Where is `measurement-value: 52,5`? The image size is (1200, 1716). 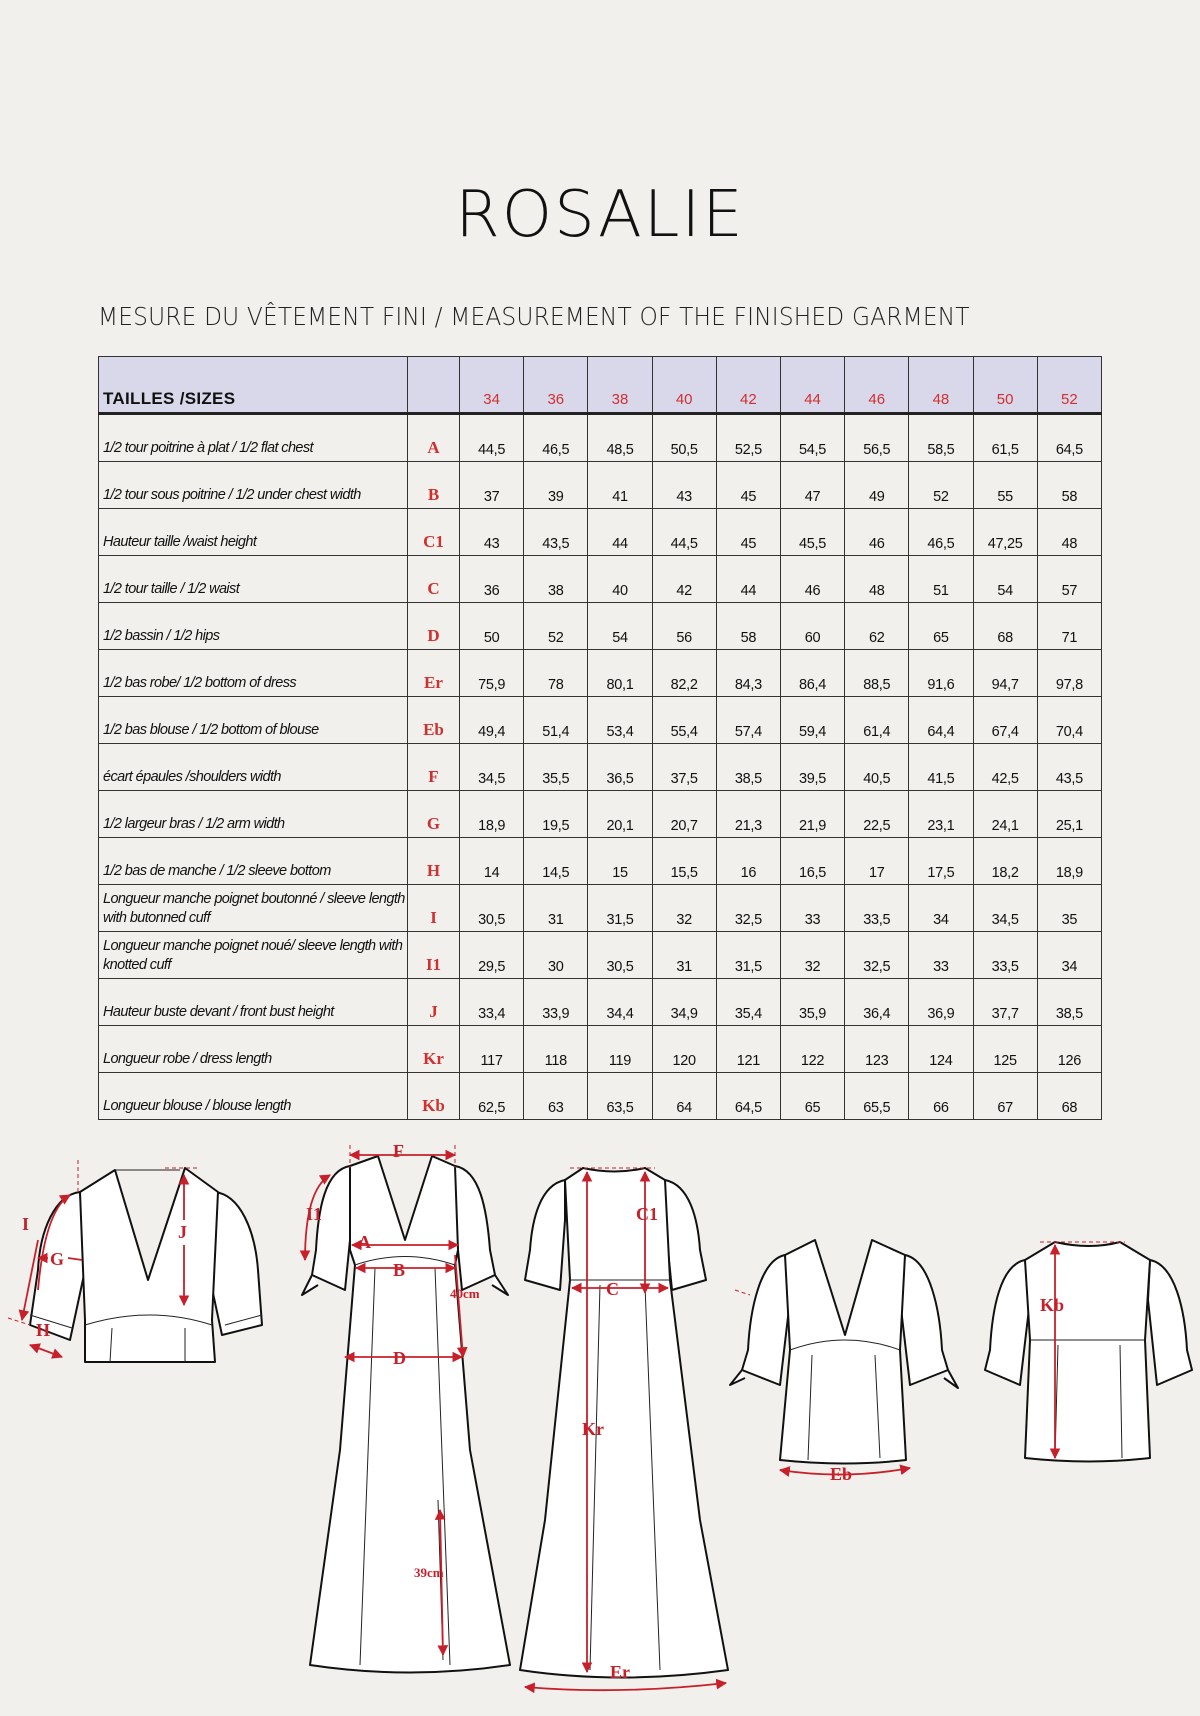 measurement-value: 52,5 is located at coordinates (748, 437).